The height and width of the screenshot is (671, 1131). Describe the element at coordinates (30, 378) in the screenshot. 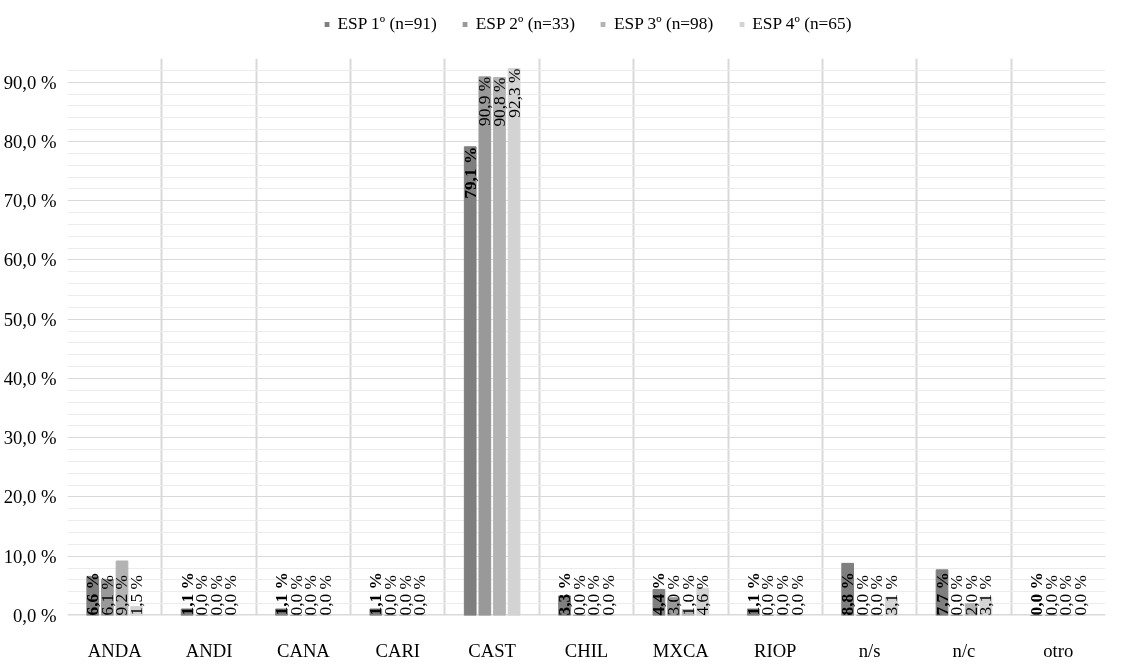

I see `y-tick-label: 40,0 %` at that location.